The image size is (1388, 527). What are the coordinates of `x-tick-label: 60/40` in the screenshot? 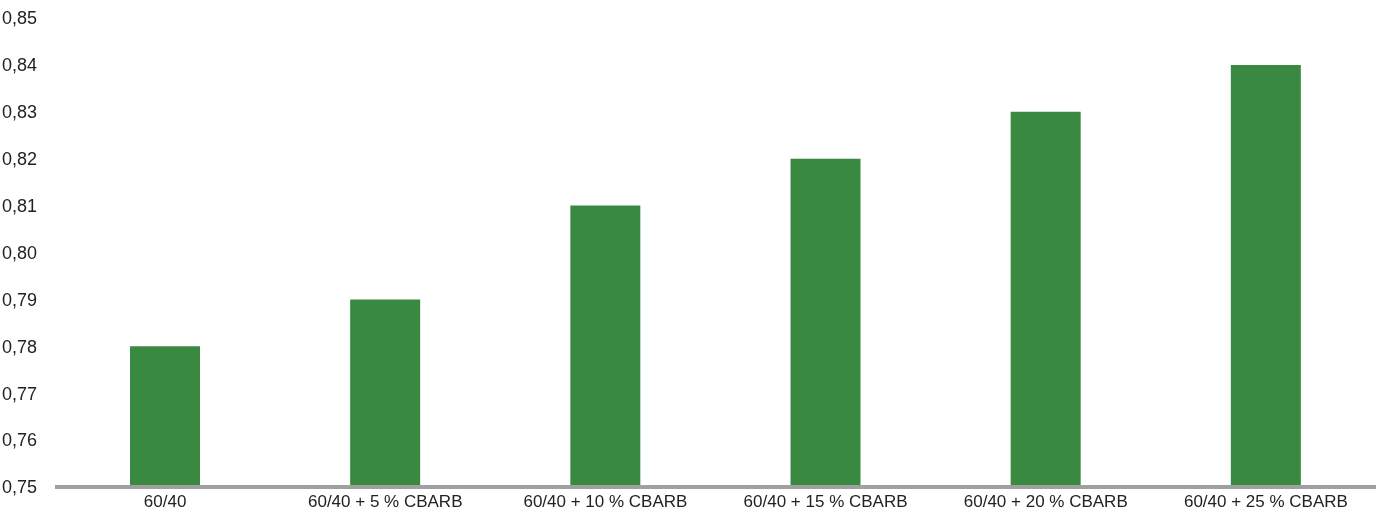 It's located at (165, 502).